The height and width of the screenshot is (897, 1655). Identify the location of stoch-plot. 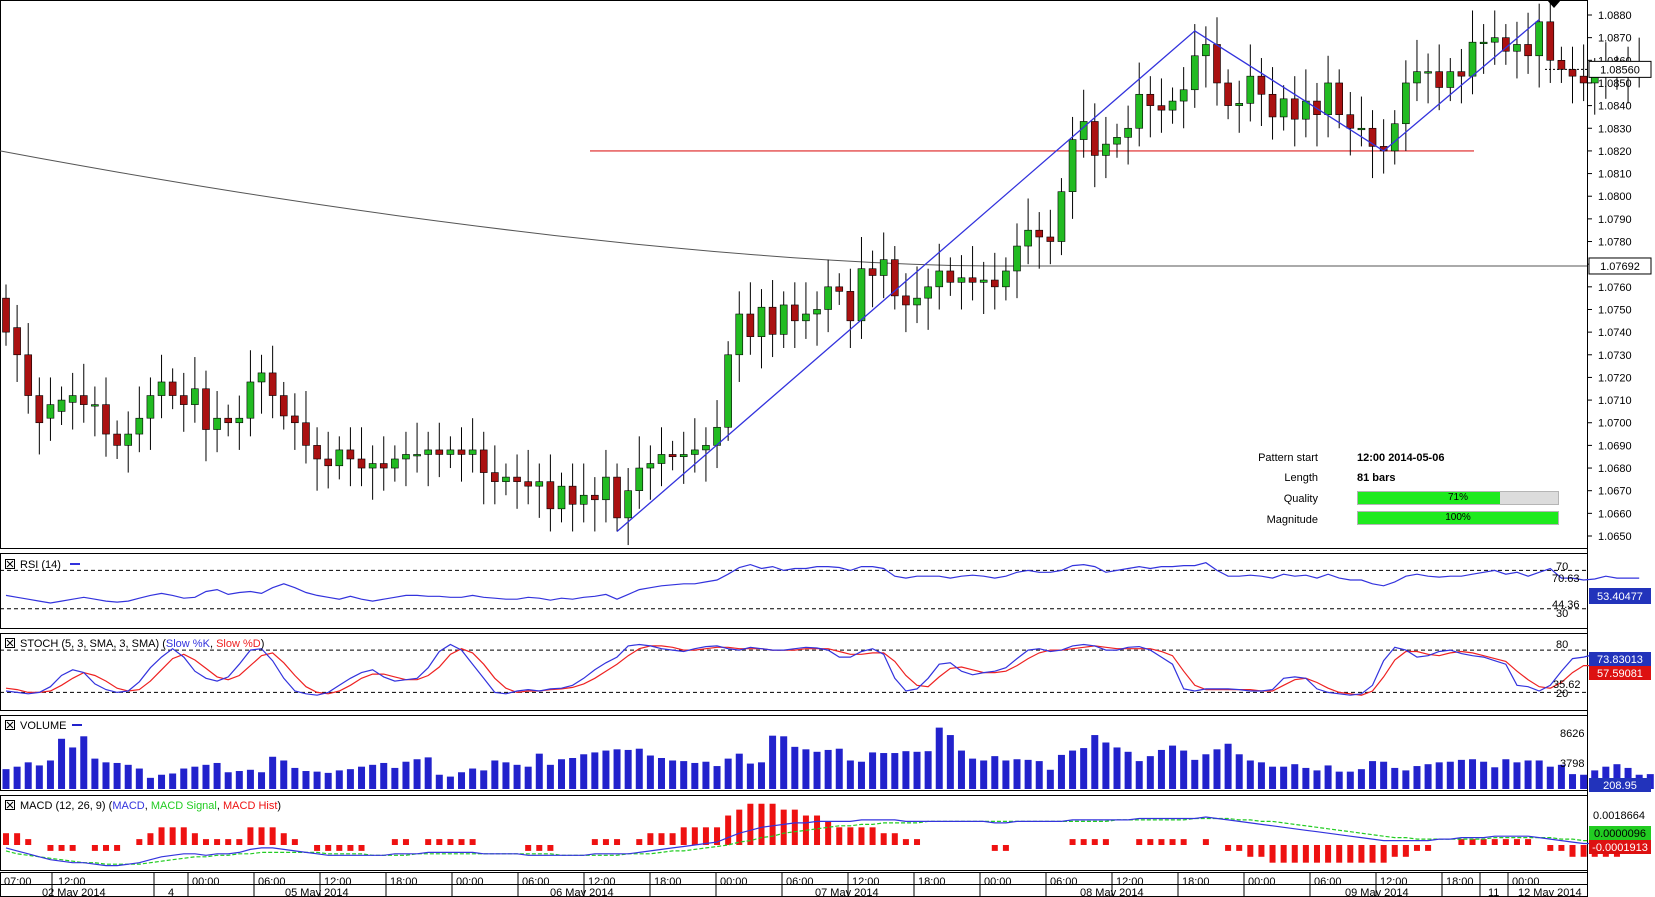
(797, 669).